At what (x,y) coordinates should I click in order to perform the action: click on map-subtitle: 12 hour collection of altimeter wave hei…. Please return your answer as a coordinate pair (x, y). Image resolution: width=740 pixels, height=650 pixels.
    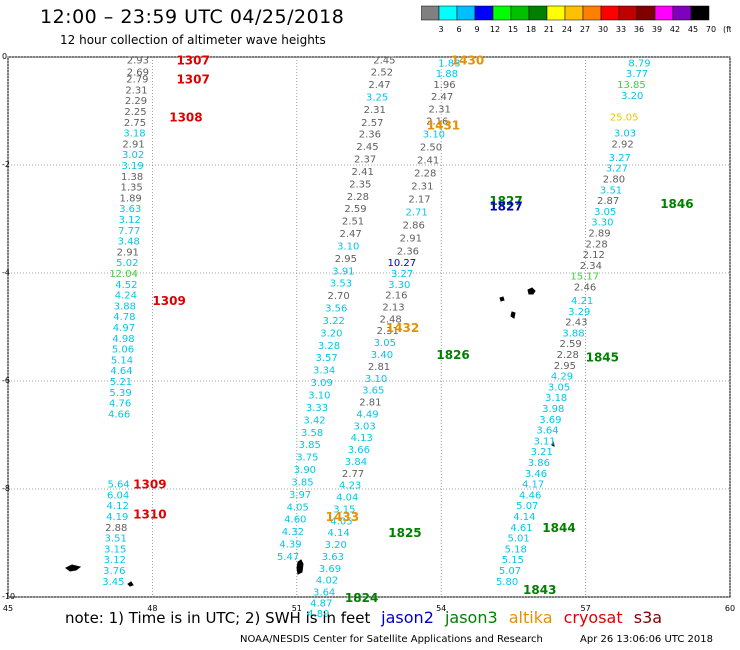
    Looking at the image, I should click on (193, 40).